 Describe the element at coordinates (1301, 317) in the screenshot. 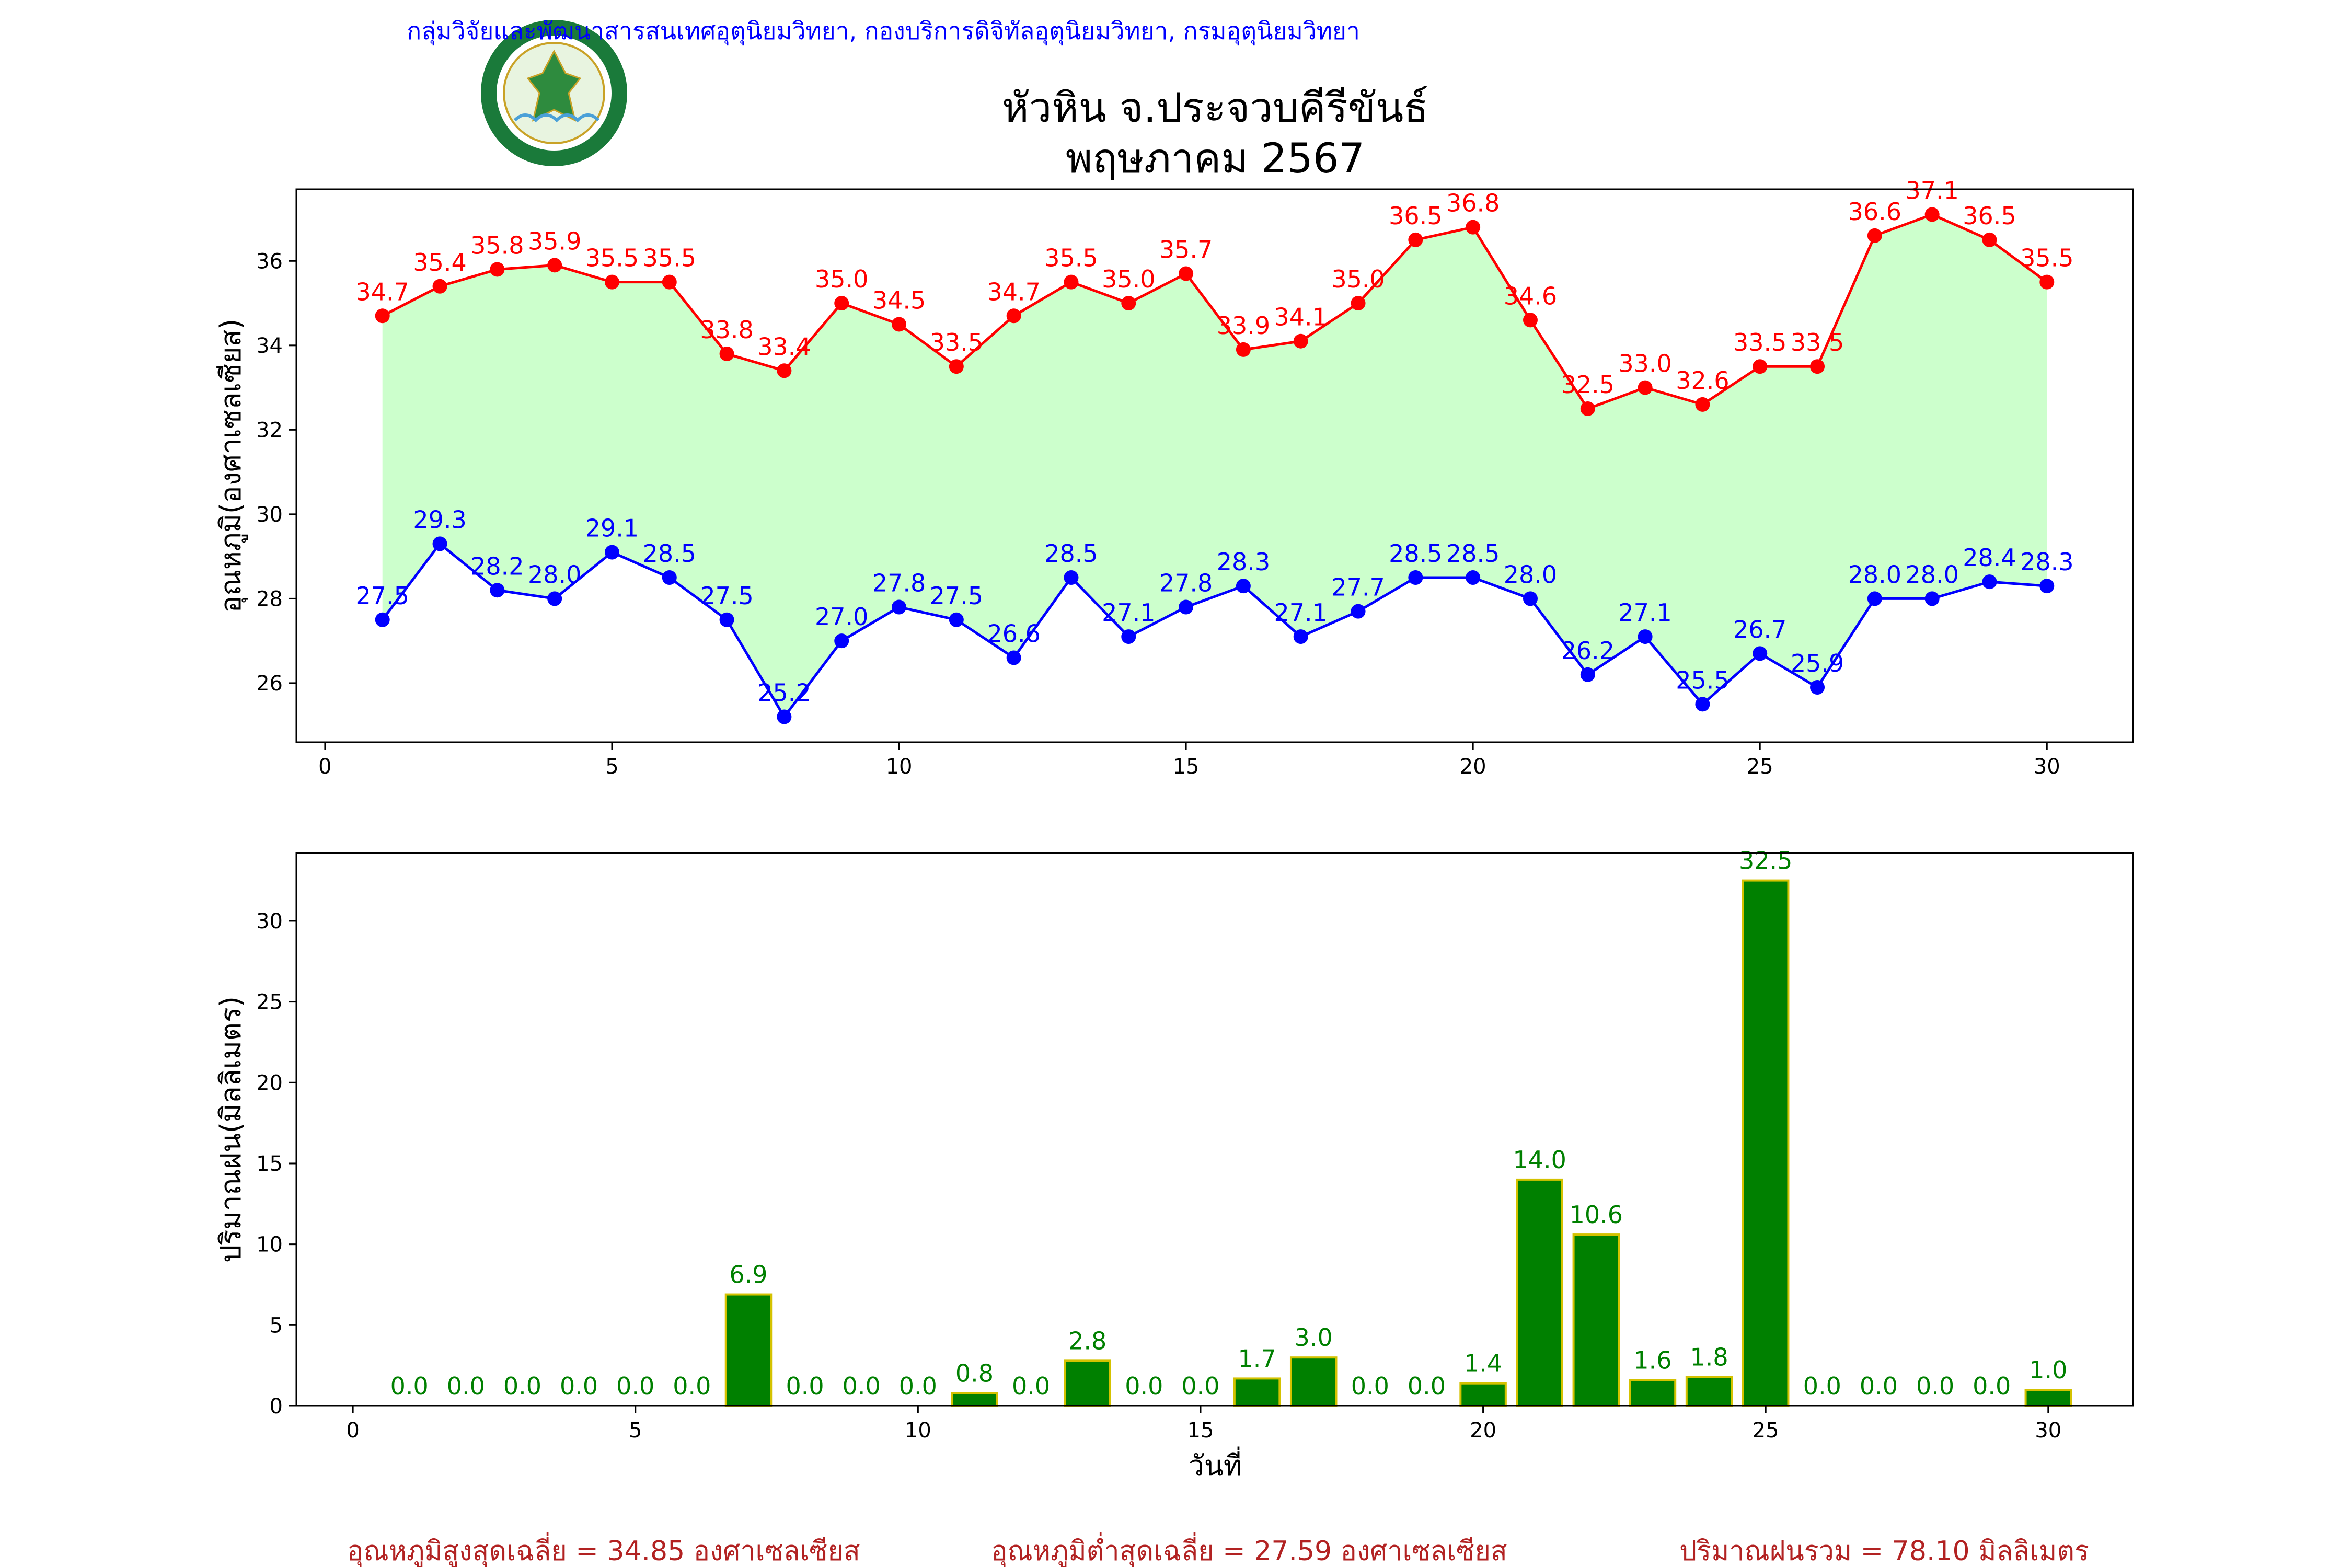

I see `tmax-data-label: 34.1` at that location.